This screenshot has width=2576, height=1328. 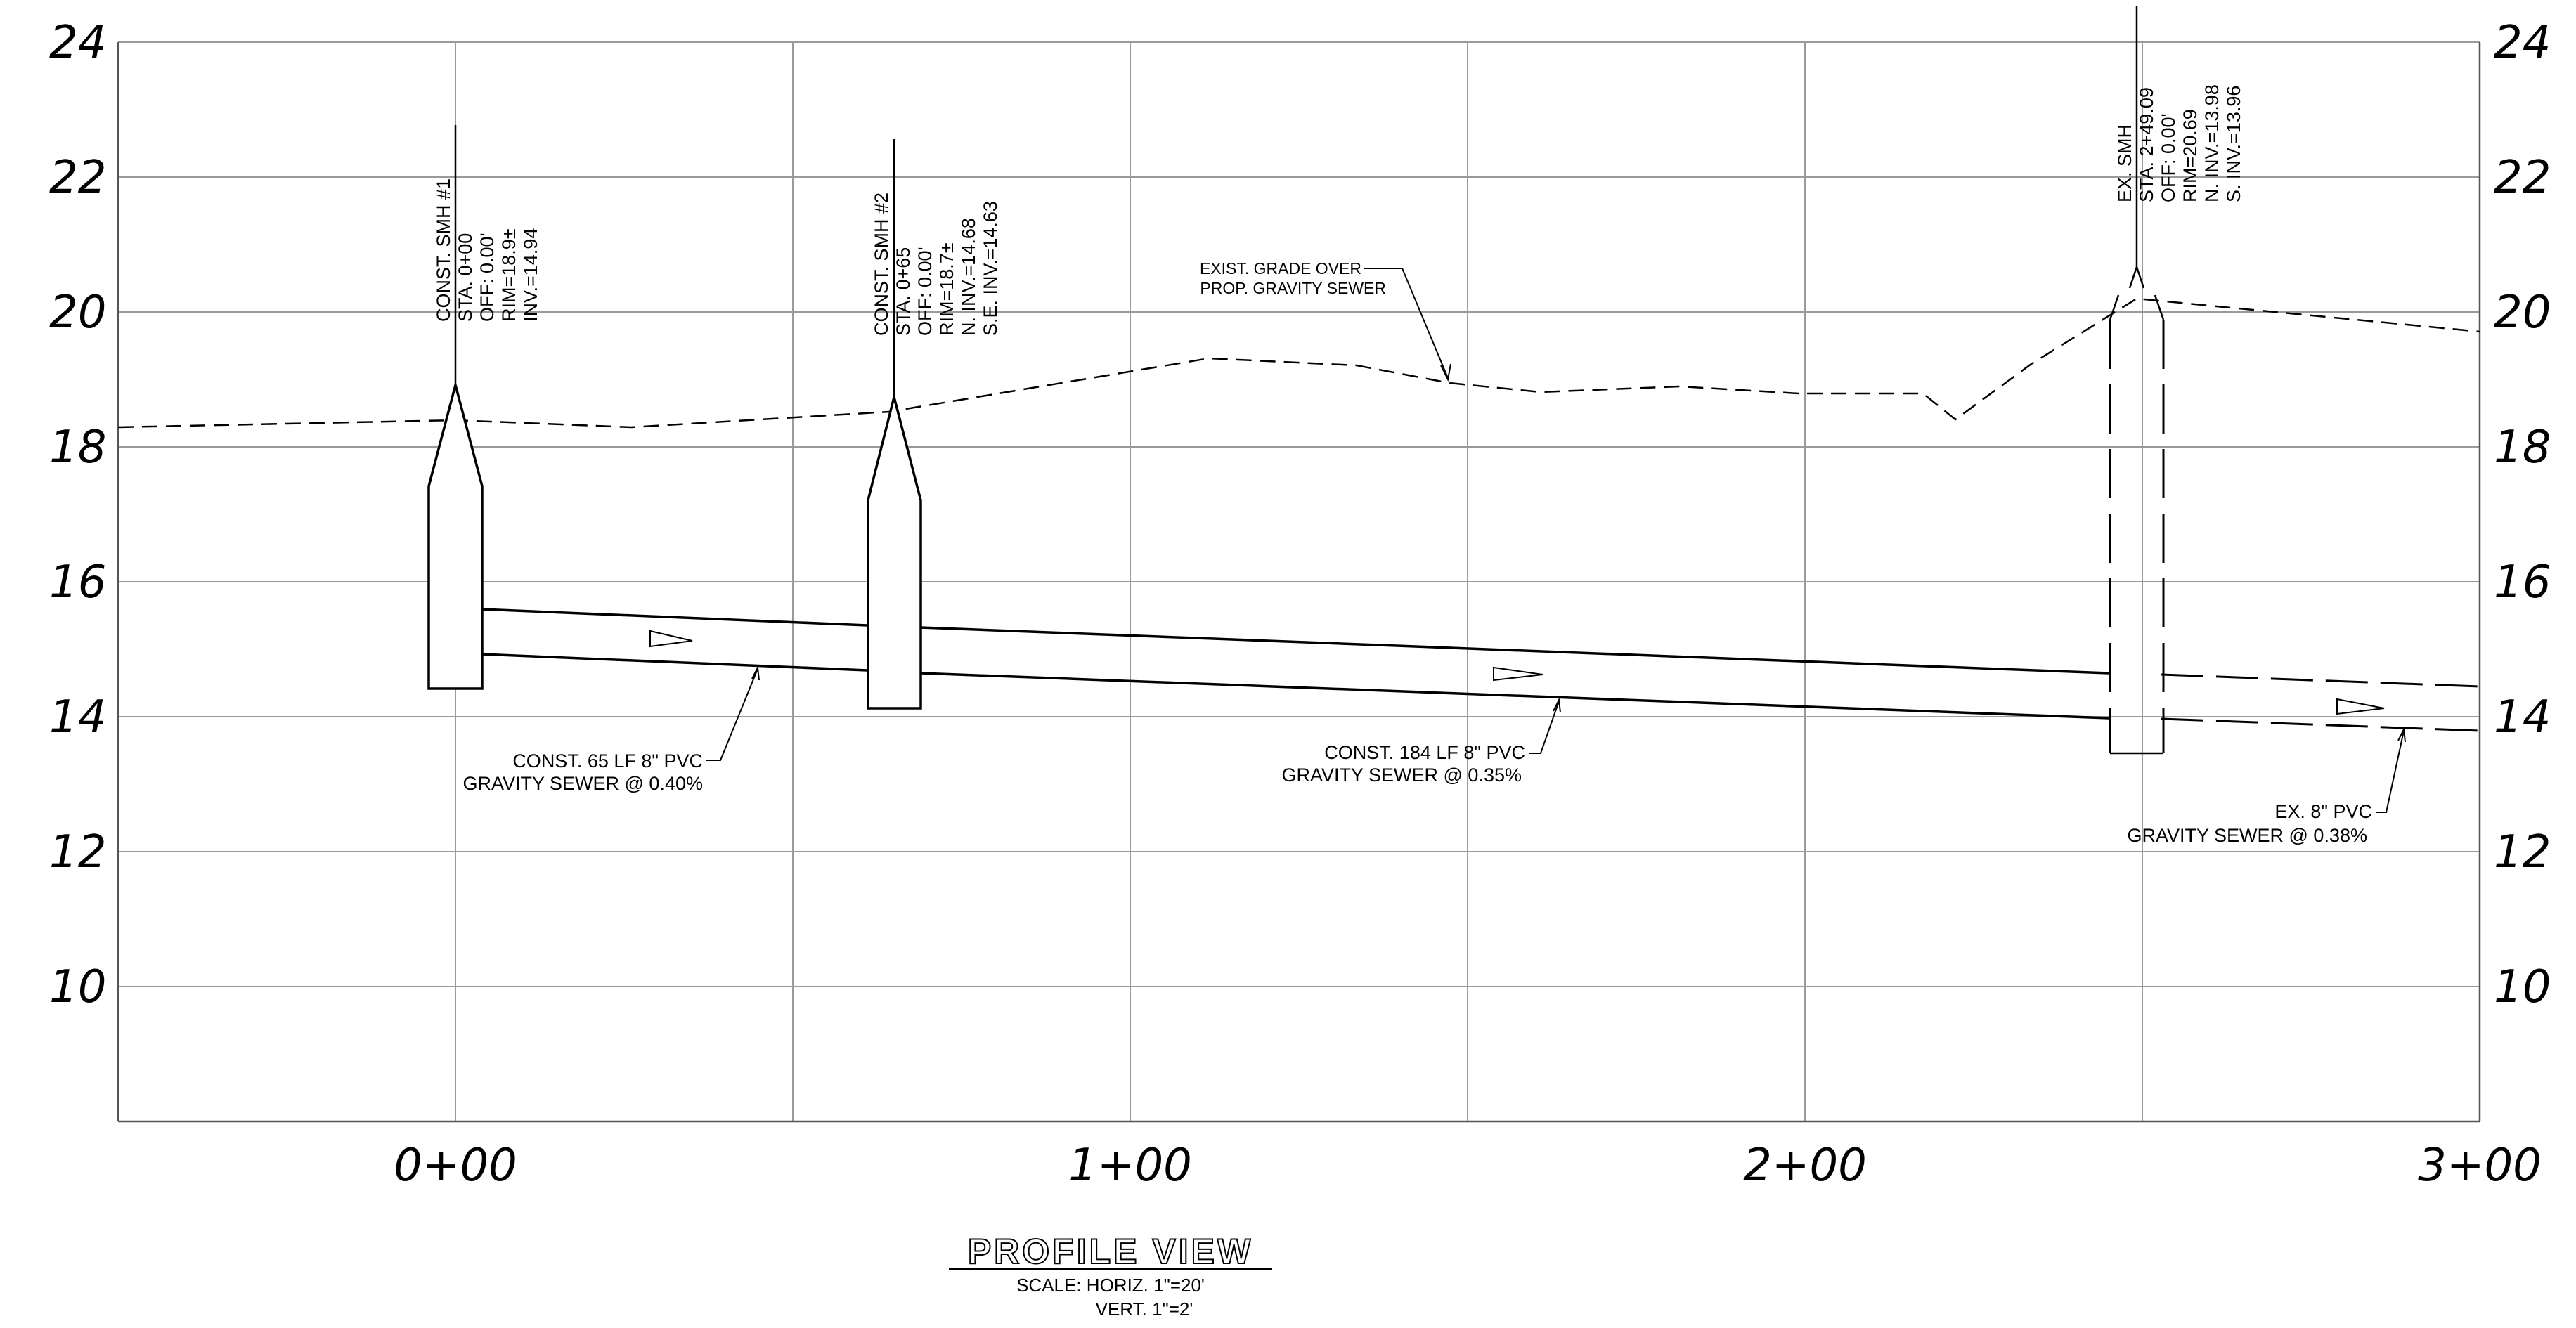 I want to click on label-line: GRAVITY SEWER @ 0.35%, so click(x=1402, y=775).